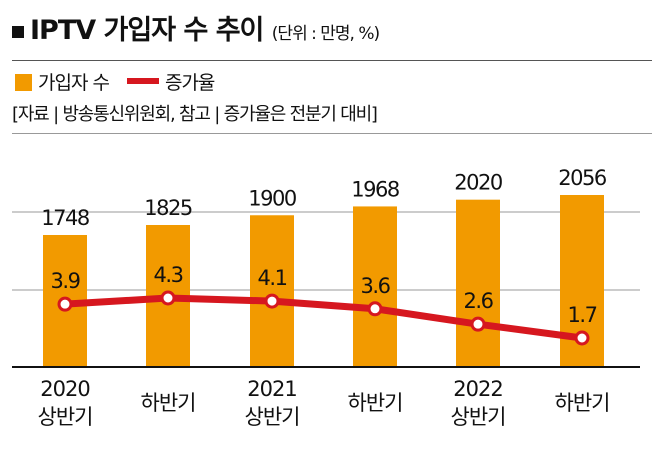 This screenshot has height=458, width=658. What do you see at coordinates (168, 275) in the screenshot?
I see `rate-value-label: 4.3` at bounding box center [168, 275].